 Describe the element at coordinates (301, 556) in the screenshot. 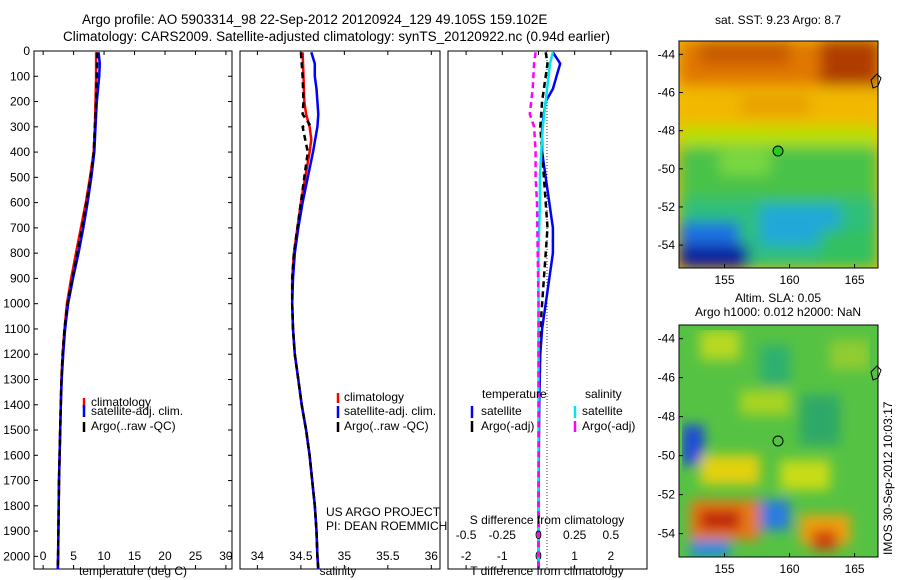

I see `x-tick-label: 34.5` at that location.